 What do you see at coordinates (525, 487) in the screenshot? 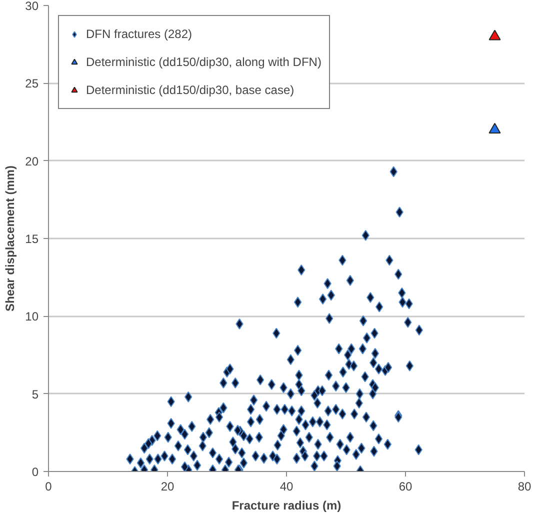
I see `x-tick-label: 80` at bounding box center [525, 487].